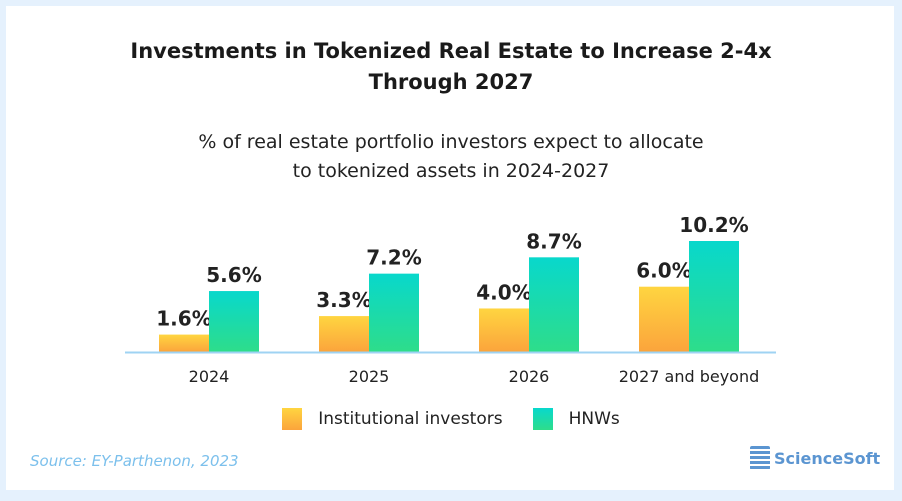 This screenshot has width=902, height=501. What do you see at coordinates (451, 82) in the screenshot?
I see `title-line-2: Through 2027` at bounding box center [451, 82].